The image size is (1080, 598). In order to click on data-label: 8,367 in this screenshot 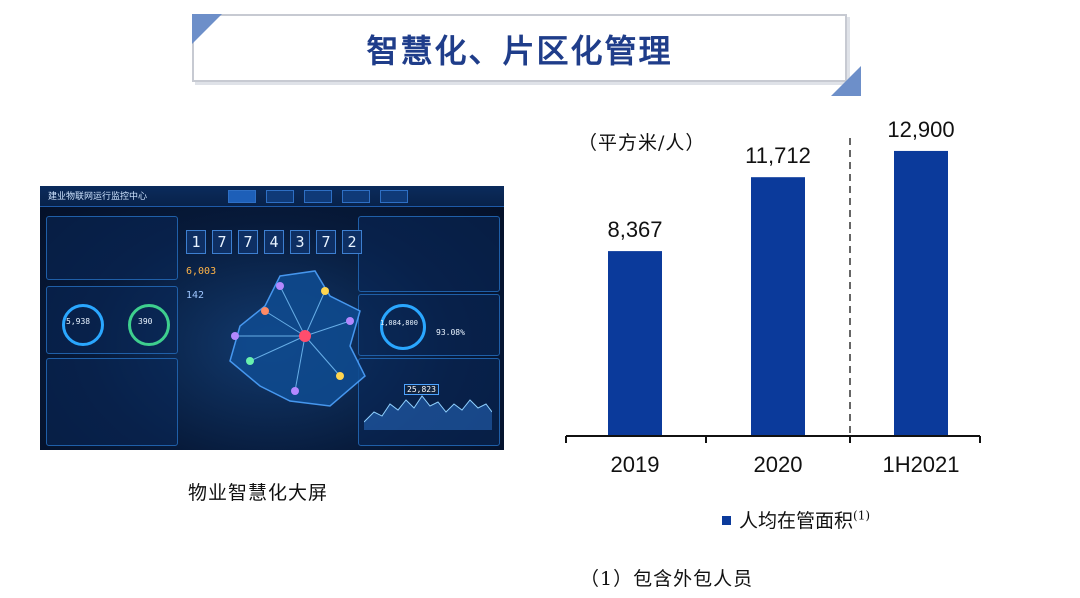, I will do `click(634, 229)`.